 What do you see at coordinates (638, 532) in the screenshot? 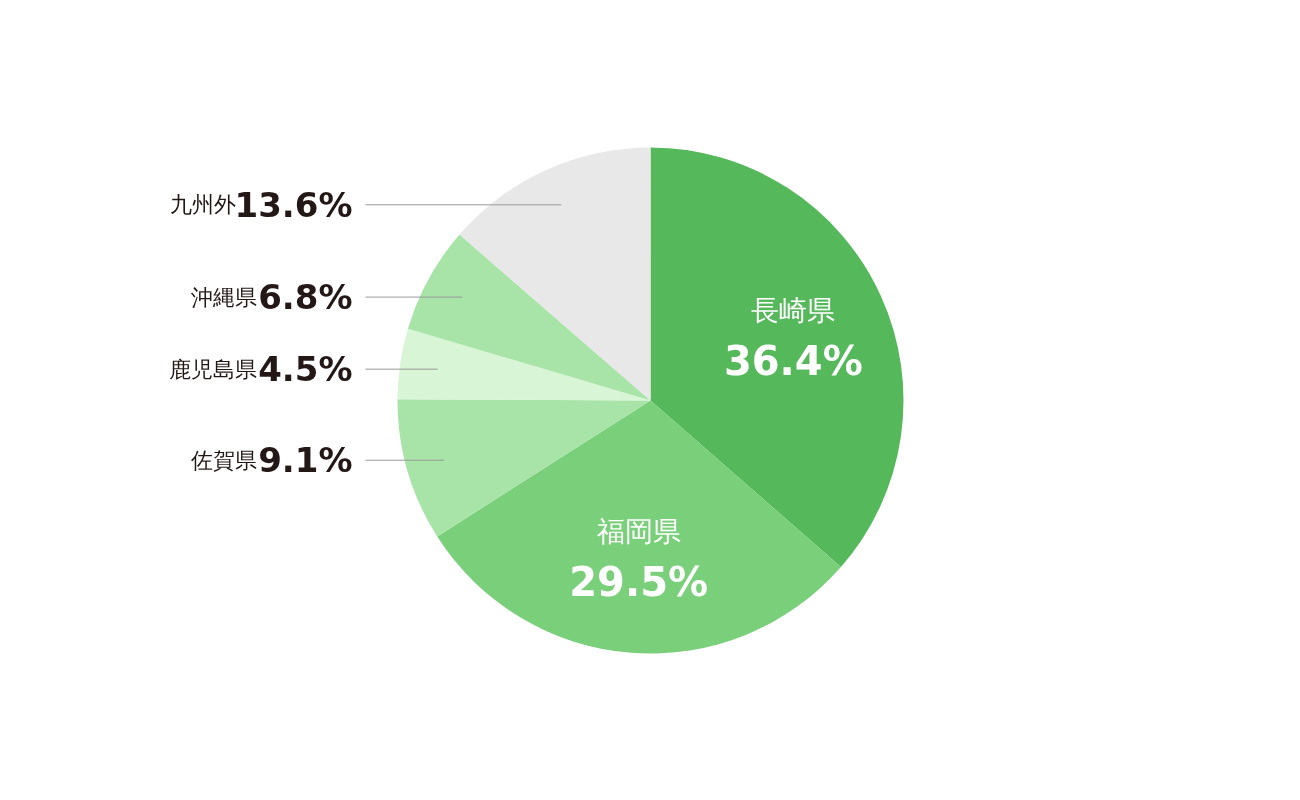
I see `slice-label: 福岡県` at bounding box center [638, 532].